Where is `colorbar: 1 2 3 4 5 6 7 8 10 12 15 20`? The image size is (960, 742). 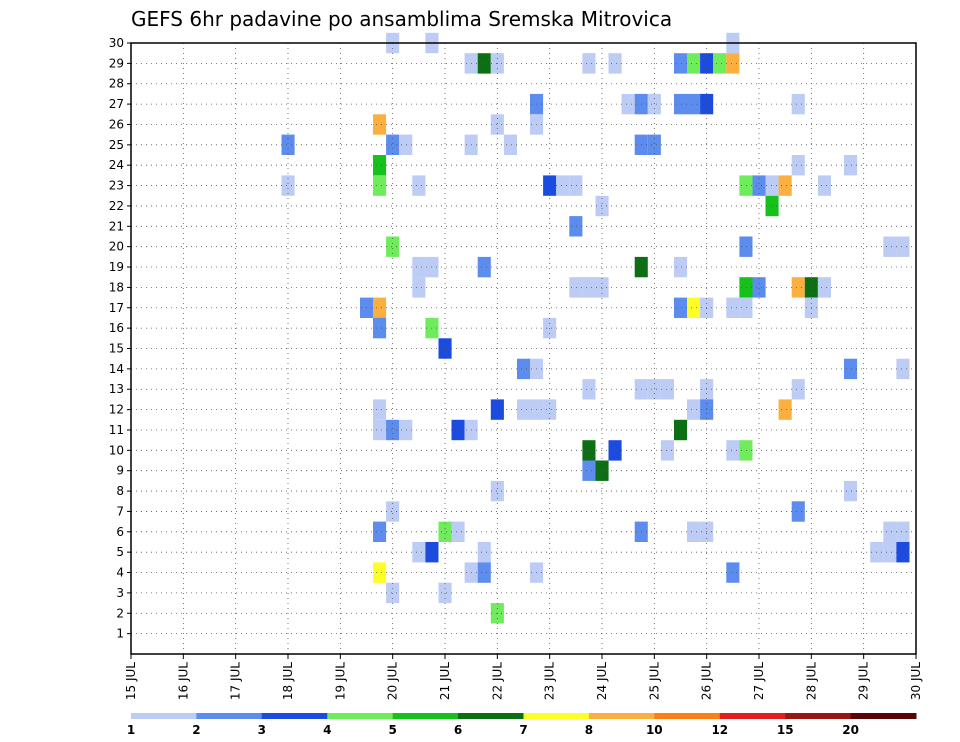 colorbar: 1 2 3 4 5 6 7 8 10 12 15 20 is located at coordinates (522, 725).